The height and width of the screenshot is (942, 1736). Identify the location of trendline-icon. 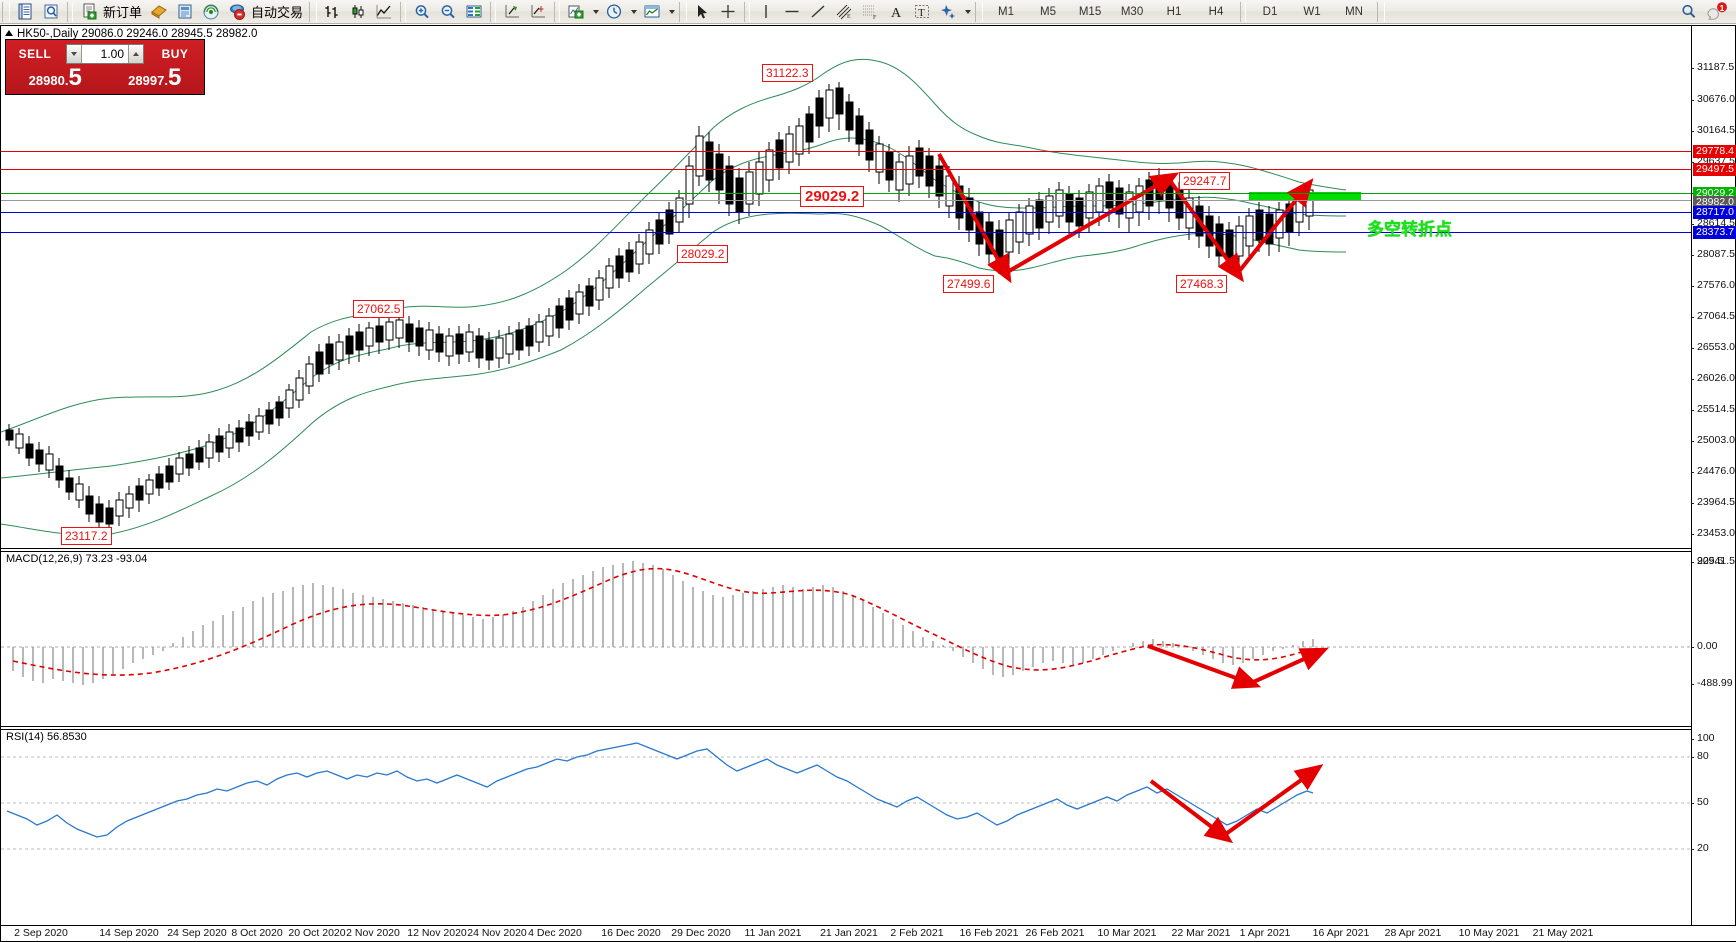
(818, 12).